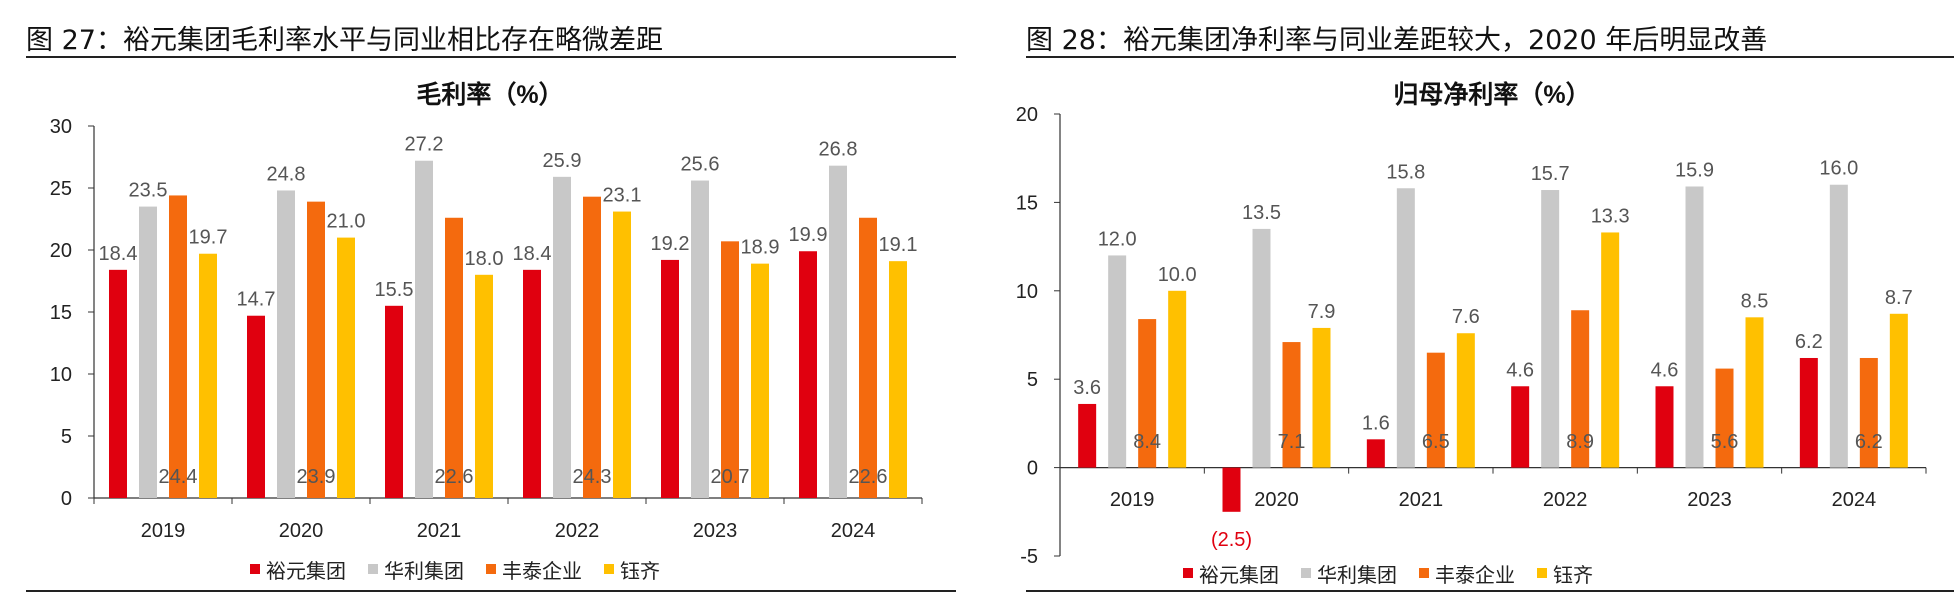  Describe the element at coordinates (1397, 40) in the screenshot. I see `figure-title: 图 28：裕元集团净利率与同业差距较大，2020 年后明显改善` at that location.